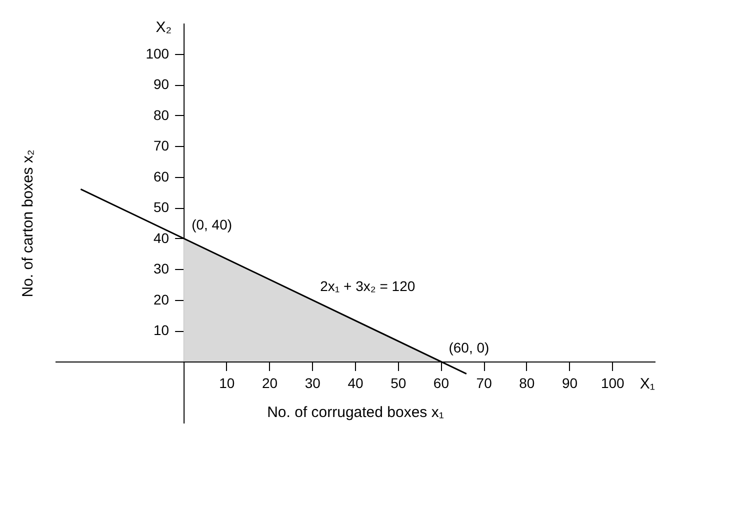 This screenshot has height=513, width=751. I want to click on x-tick-label: 90, so click(570, 382).